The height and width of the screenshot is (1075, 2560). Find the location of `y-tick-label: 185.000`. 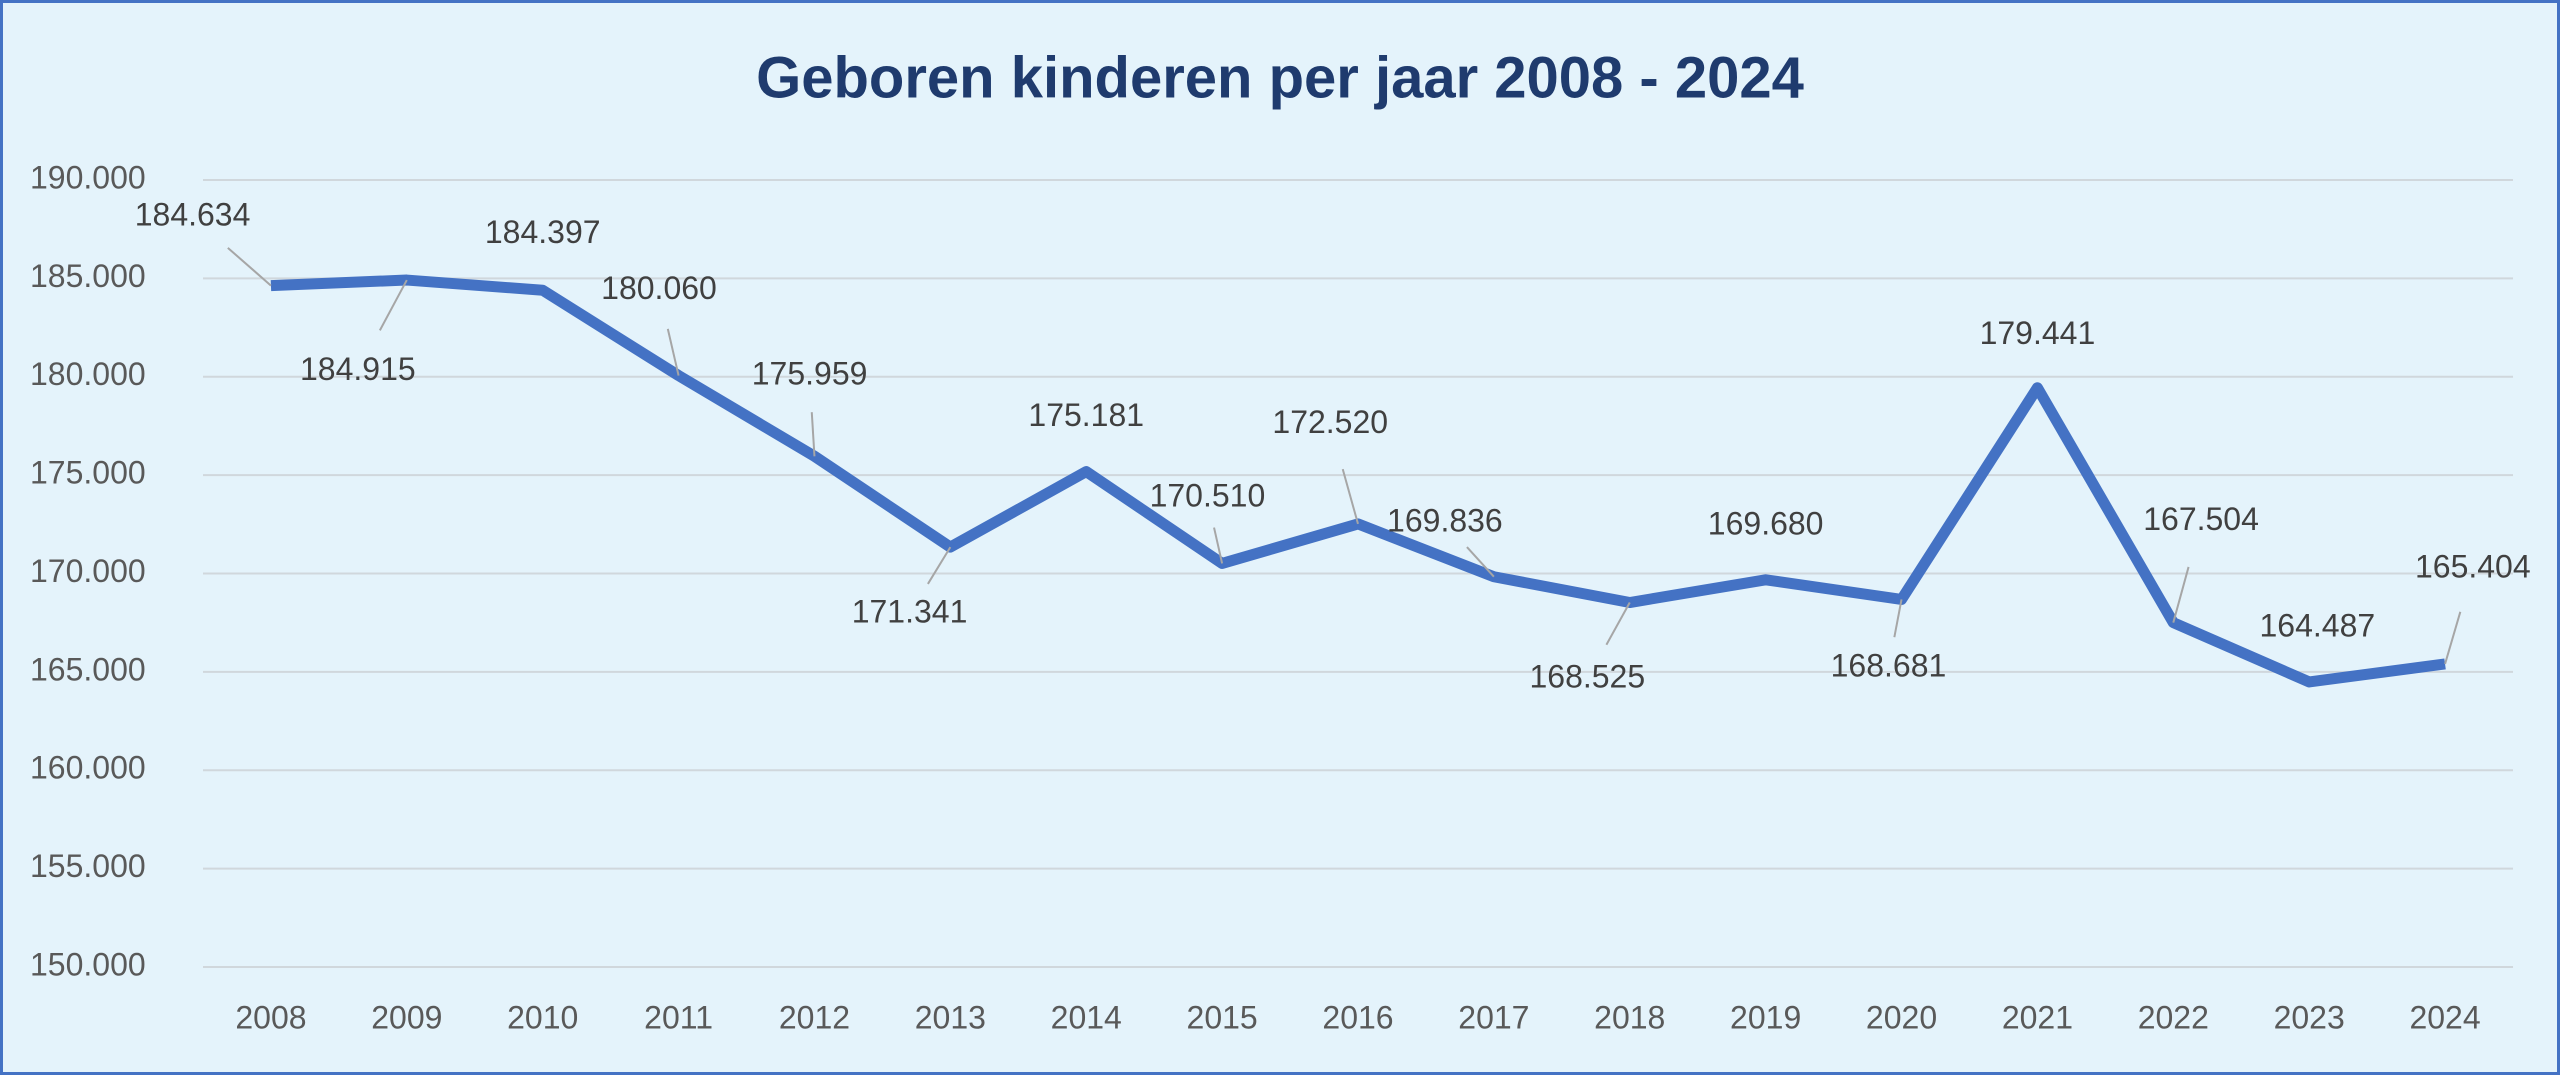

y-tick-label: 185.000 is located at coordinates (88, 276).